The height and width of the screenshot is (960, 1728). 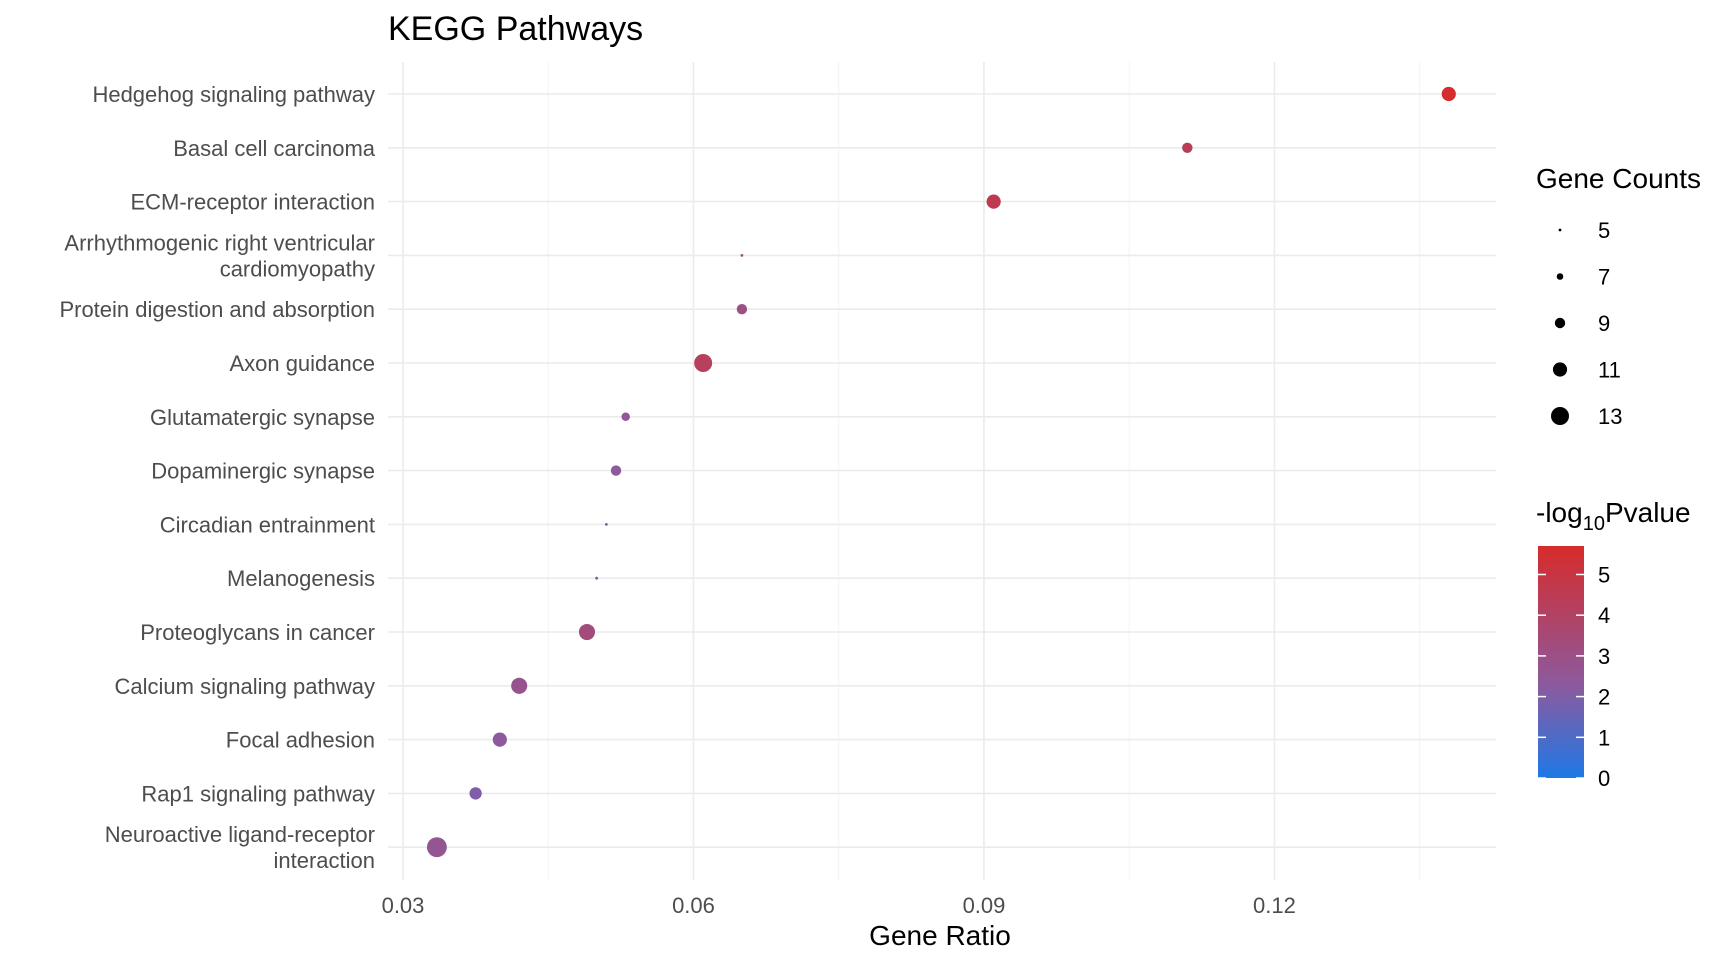 I want to click on size-legend-title: Gene Counts, so click(x=1618, y=178).